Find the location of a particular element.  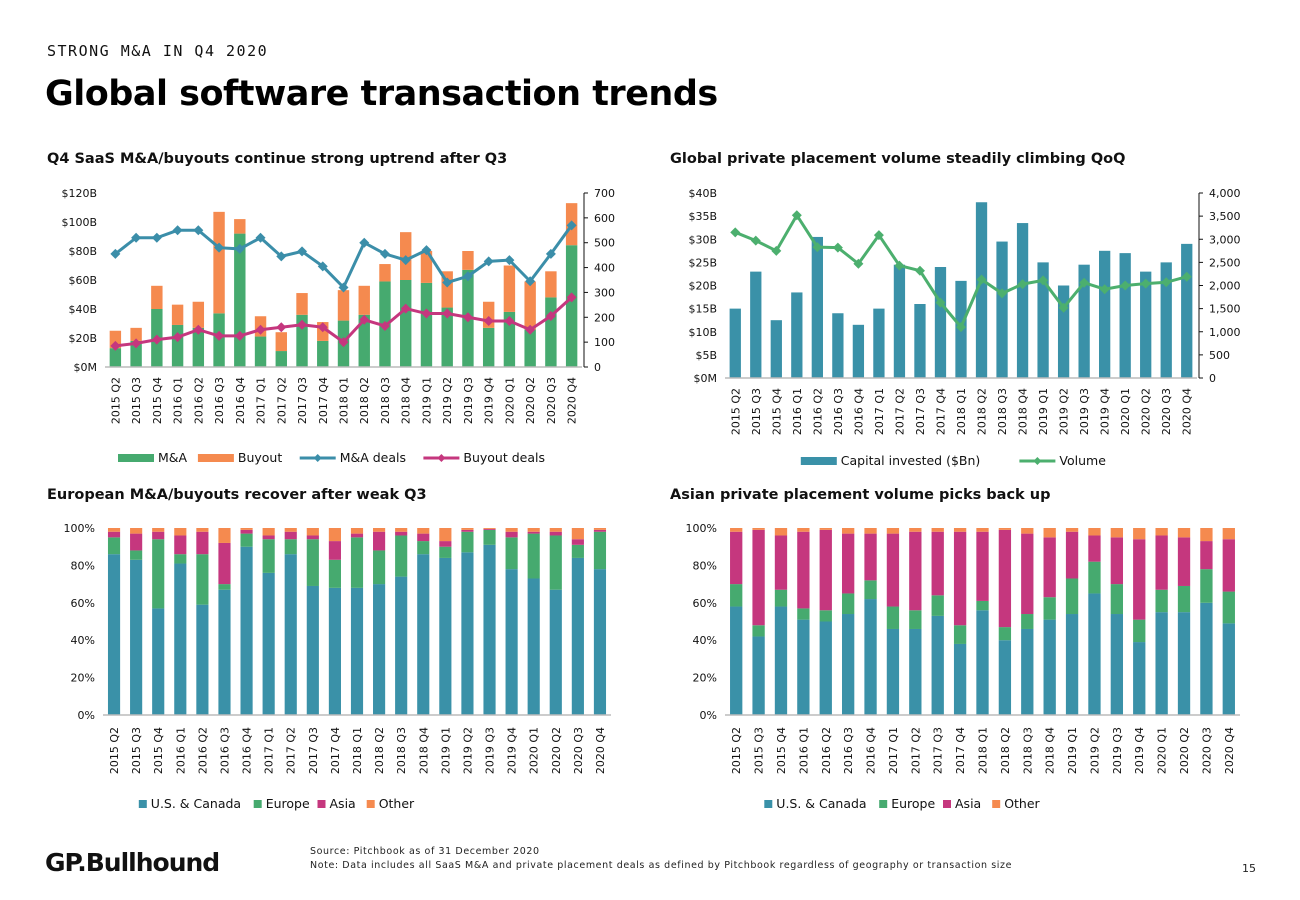

y-tick-label: 60% is located at coordinates (705, 603).